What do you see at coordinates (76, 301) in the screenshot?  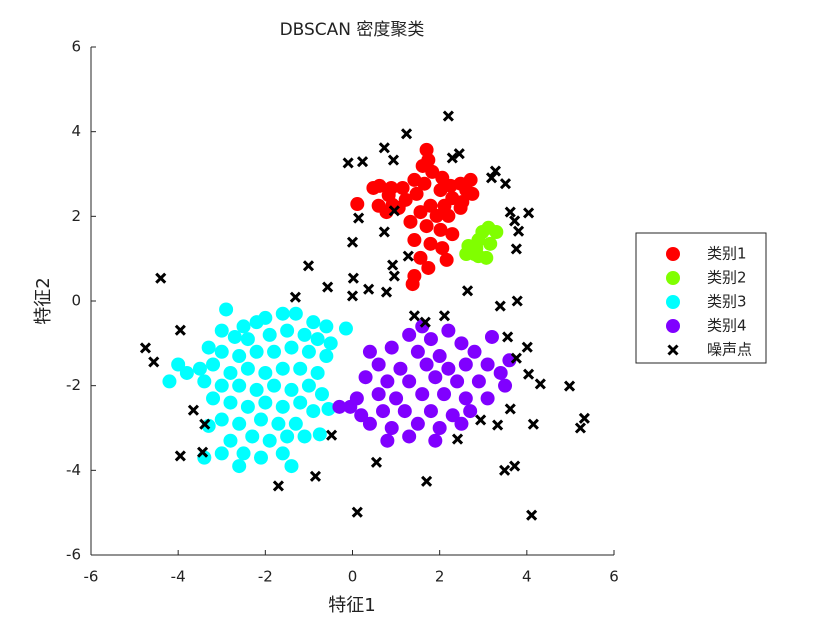 I see `y-tick-label: 0` at bounding box center [76, 301].